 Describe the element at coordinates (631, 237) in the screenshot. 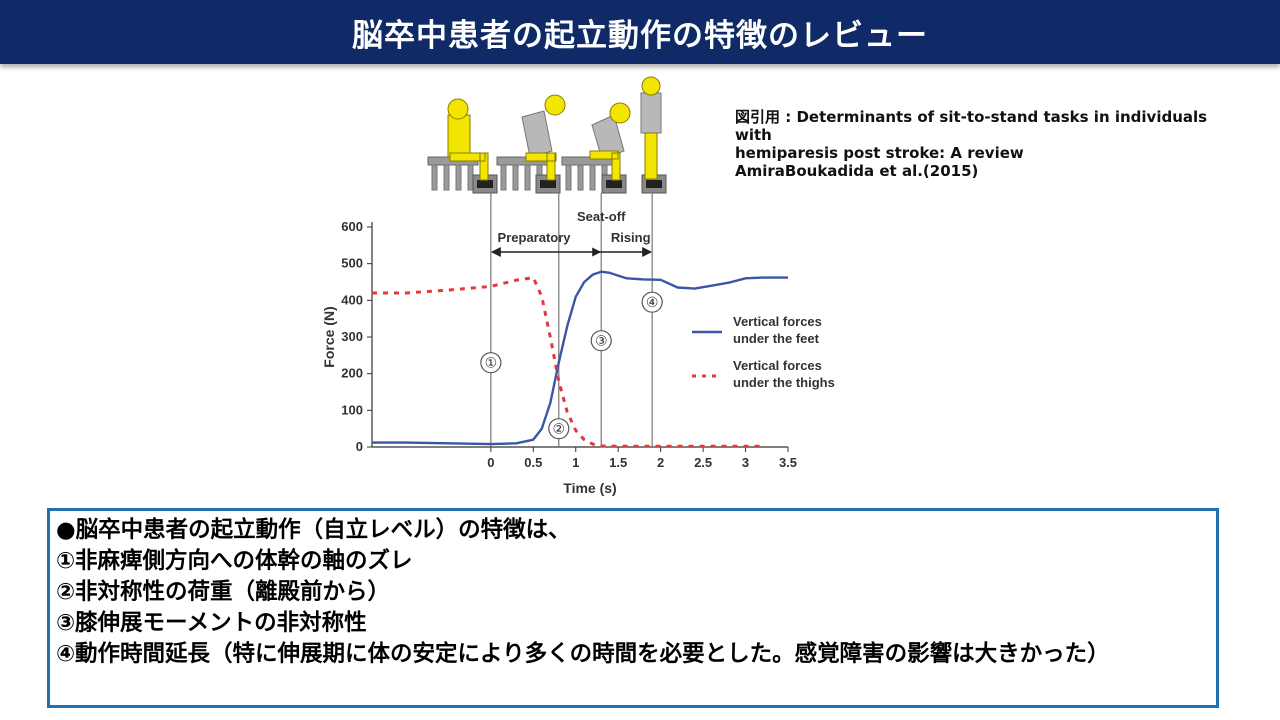

I see `phase-label-rising: Rising` at that location.